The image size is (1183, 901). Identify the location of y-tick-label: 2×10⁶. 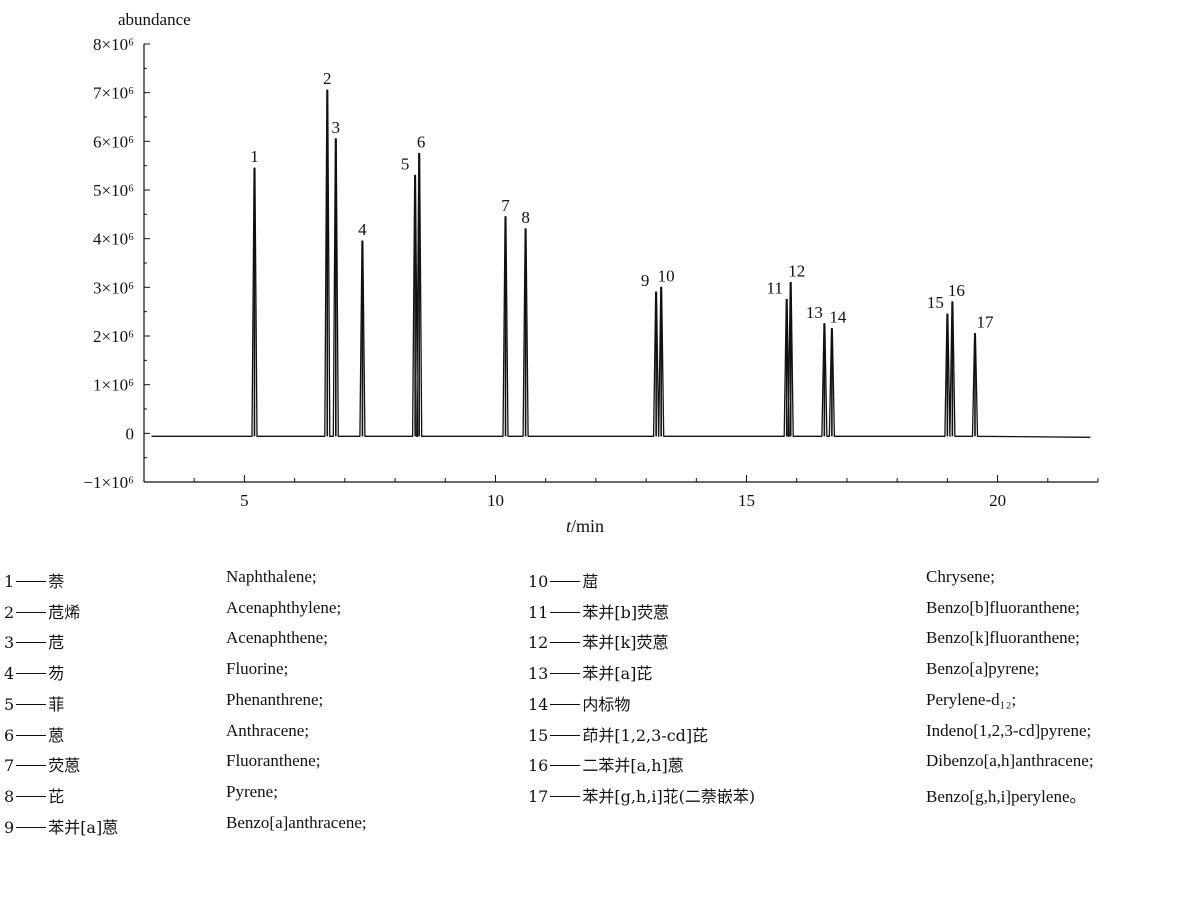
(113, 336).